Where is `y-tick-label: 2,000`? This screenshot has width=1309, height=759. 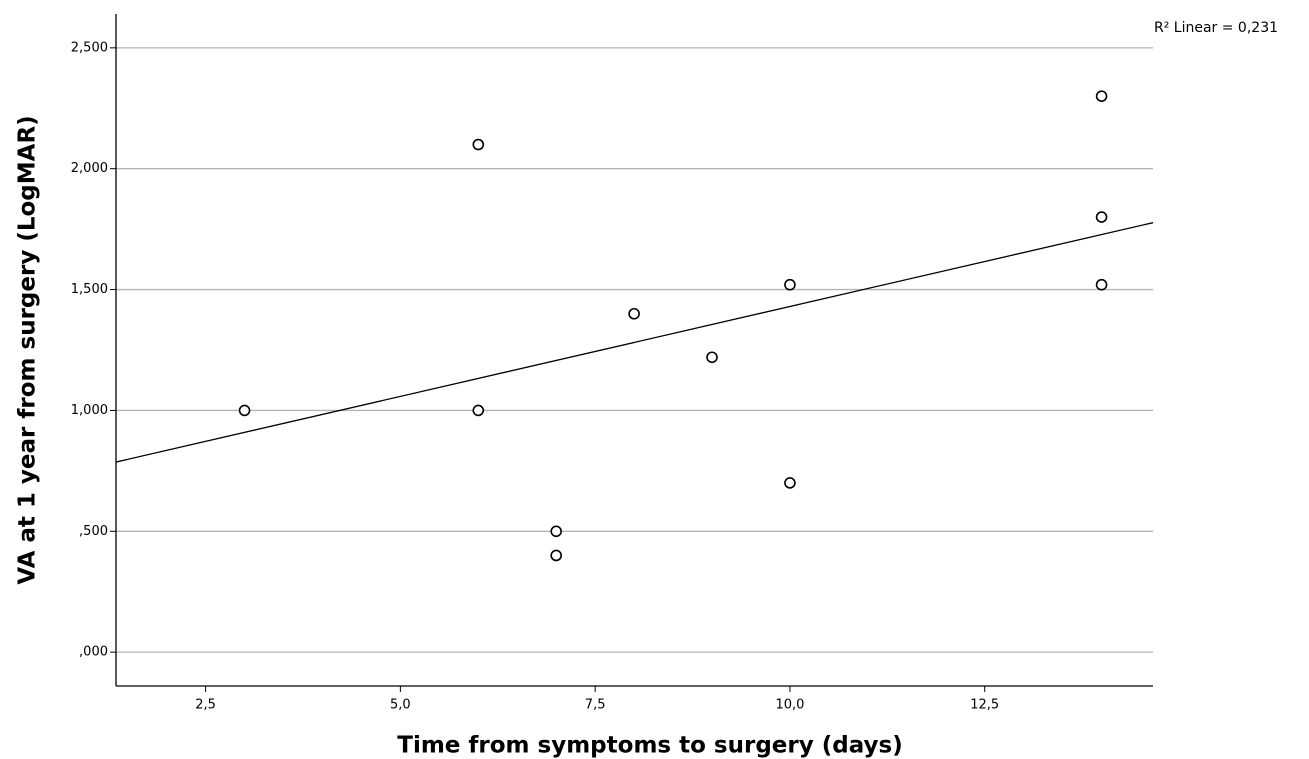
y-tick-label: 2,000 is located at coordinates (89, 168).